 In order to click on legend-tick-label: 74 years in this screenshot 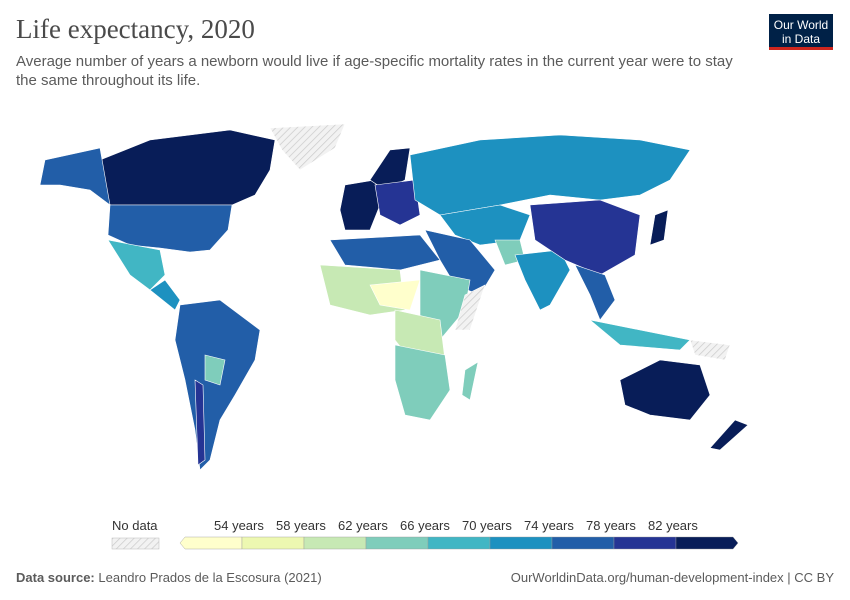, I will do `click(549, 525)`.